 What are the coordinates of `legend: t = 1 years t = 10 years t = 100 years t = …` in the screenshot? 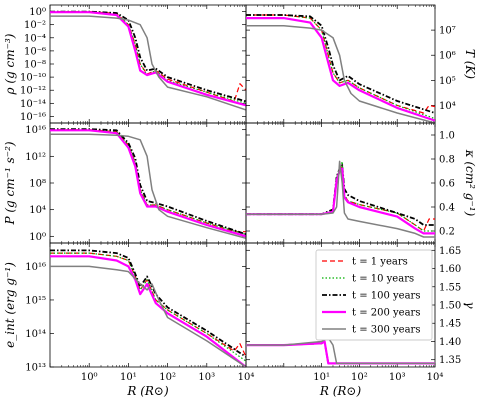 It's located at (374, 295).